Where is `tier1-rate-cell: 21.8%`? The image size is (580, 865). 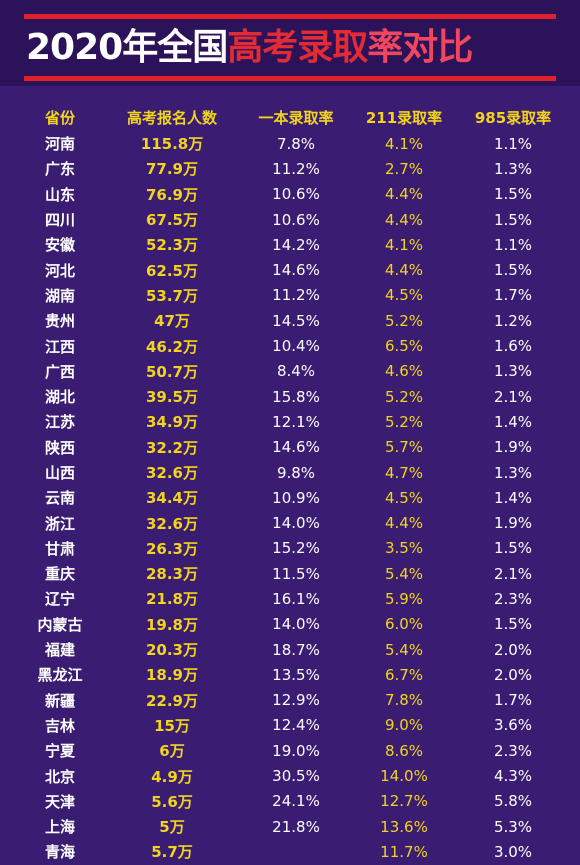 tier1-rate-cell: 21.8% is located at coordinates (296, 826).